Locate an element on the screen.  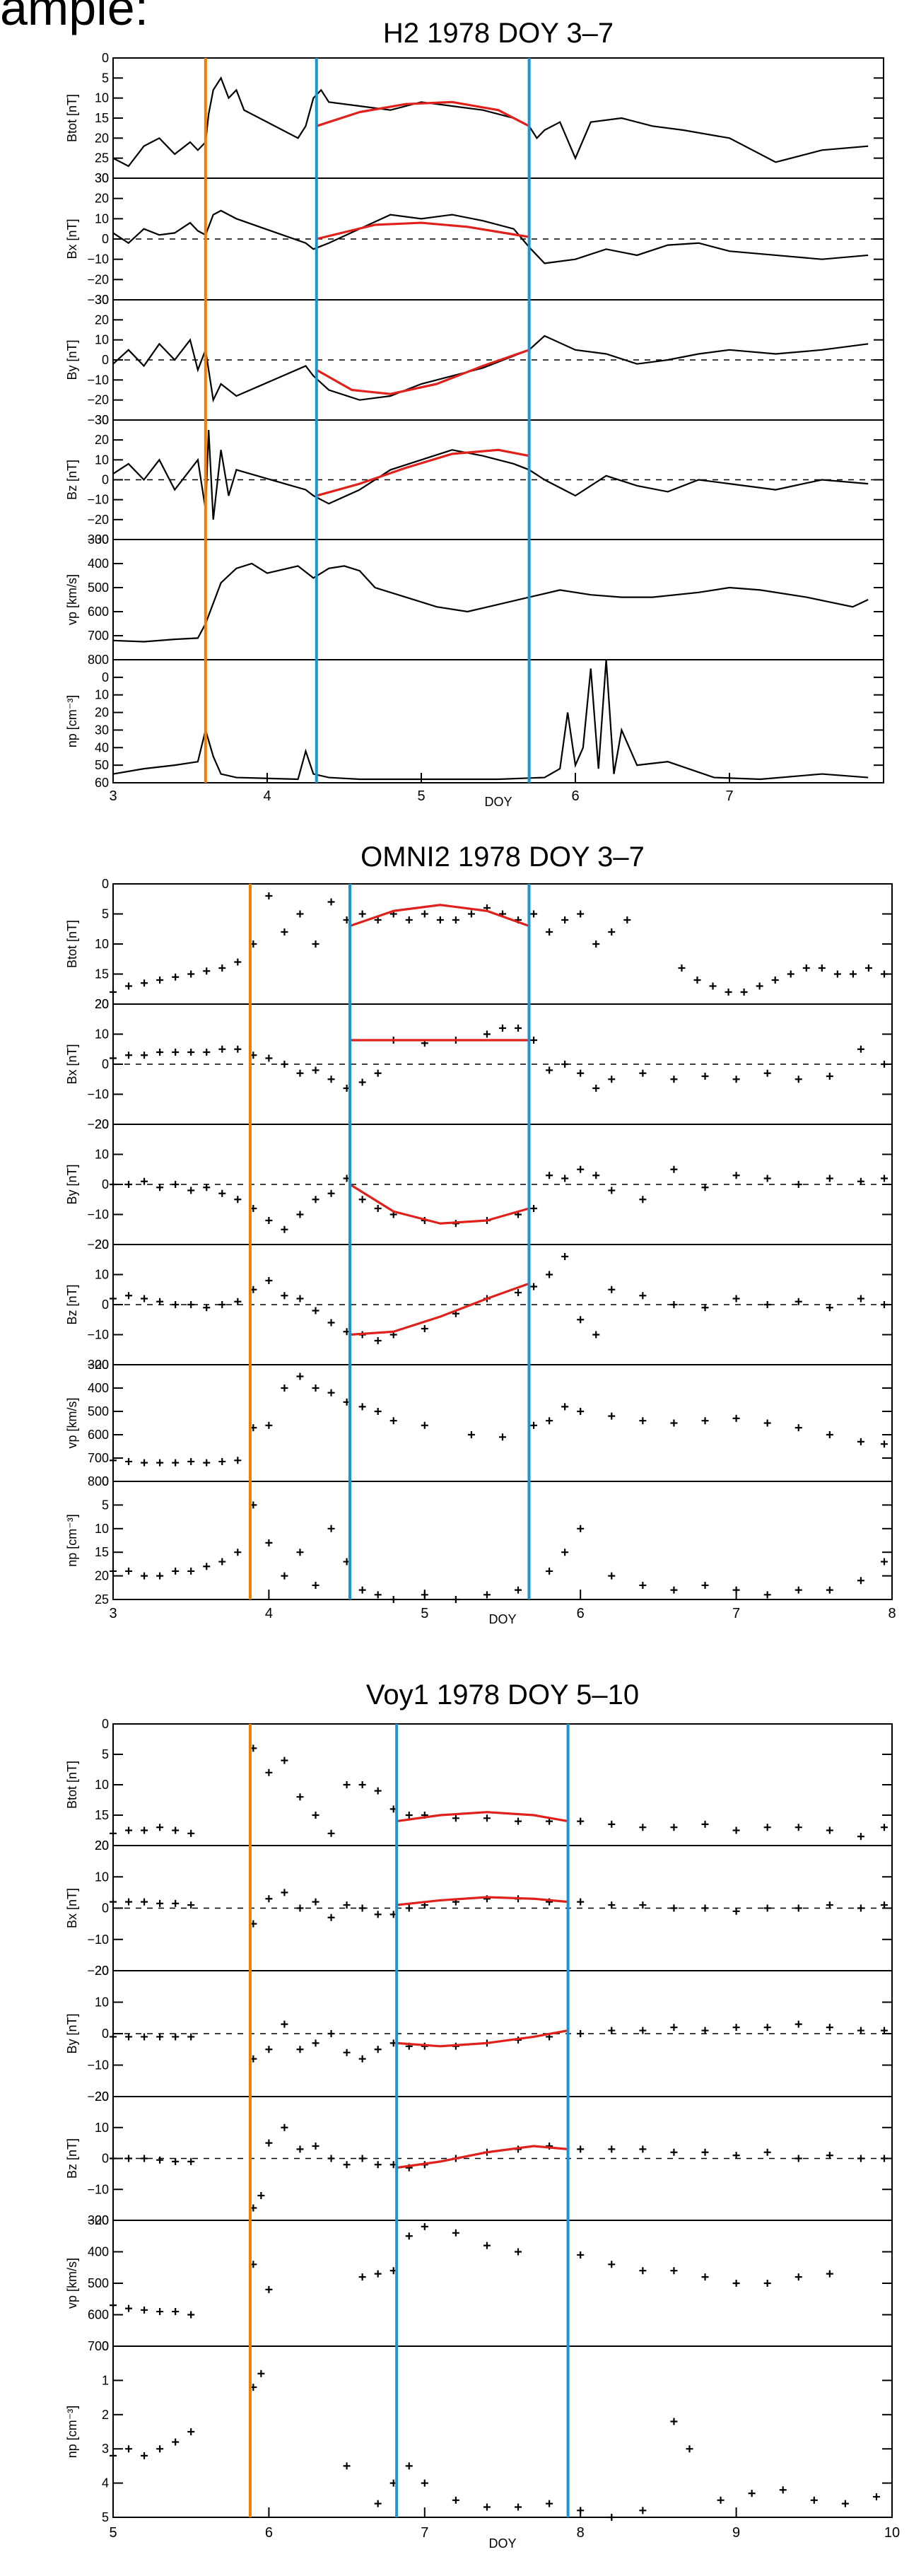
y-tick-label: 0 is located at coordinates (105, 239).